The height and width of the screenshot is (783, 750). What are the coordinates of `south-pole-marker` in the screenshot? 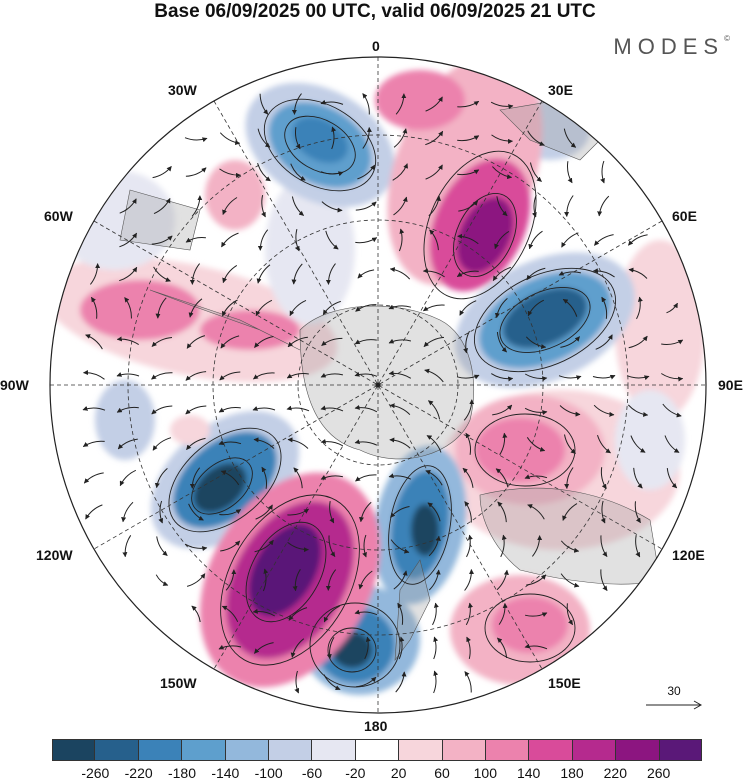 It's located at (378, 385).